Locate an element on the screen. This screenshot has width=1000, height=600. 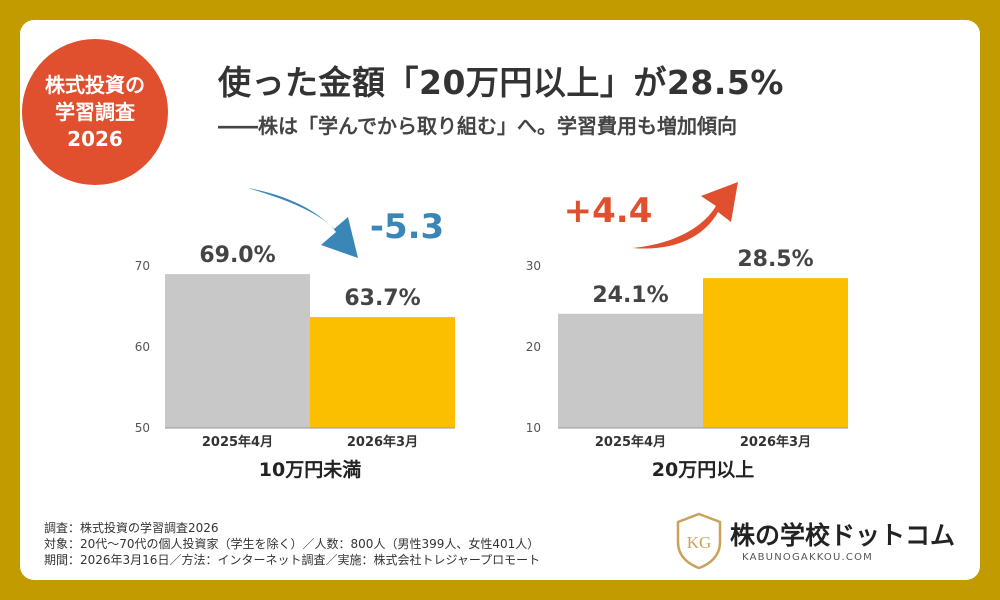
badge-line3: 2026 is located at coordinates (95, 138).